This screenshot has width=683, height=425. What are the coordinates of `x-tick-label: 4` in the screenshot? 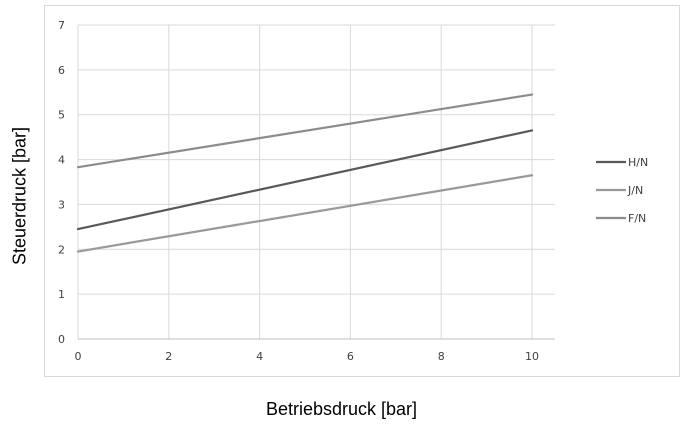 It's located at (259, 356).